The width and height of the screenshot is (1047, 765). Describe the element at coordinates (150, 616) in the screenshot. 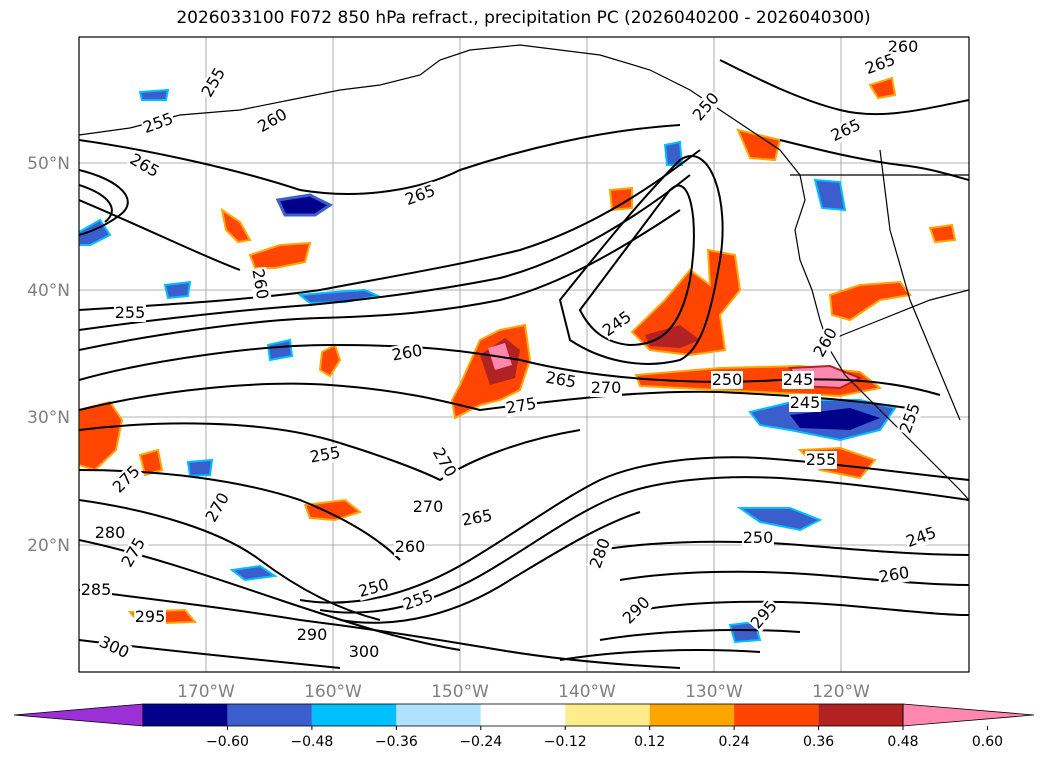

I see `contour-label: 295` at that location.